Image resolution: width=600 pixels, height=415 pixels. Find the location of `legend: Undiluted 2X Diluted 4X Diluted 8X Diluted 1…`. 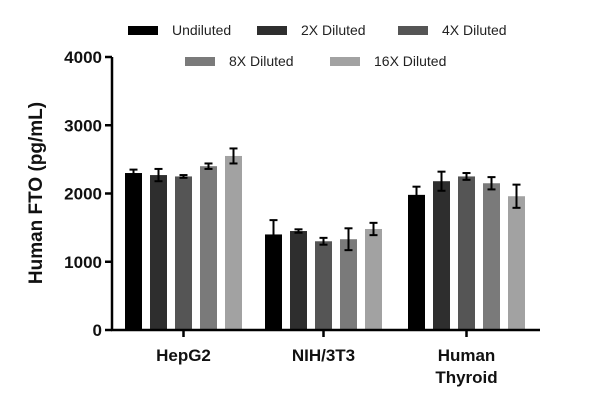

legend: Undiluted 2X Diluted 4X Diluted 8X Diluted 1… is located at coordinates (317, 45).